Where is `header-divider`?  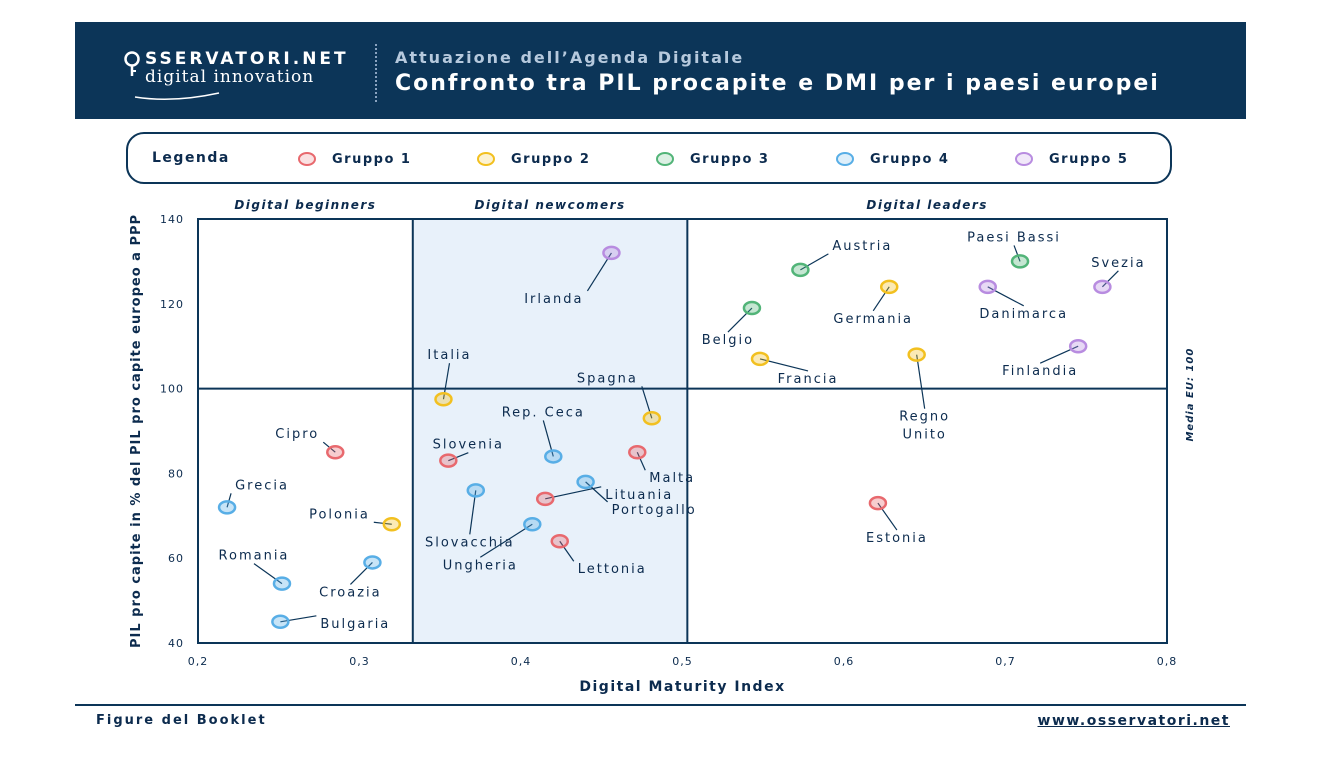
header-divider is located at coordinates (376, 73).